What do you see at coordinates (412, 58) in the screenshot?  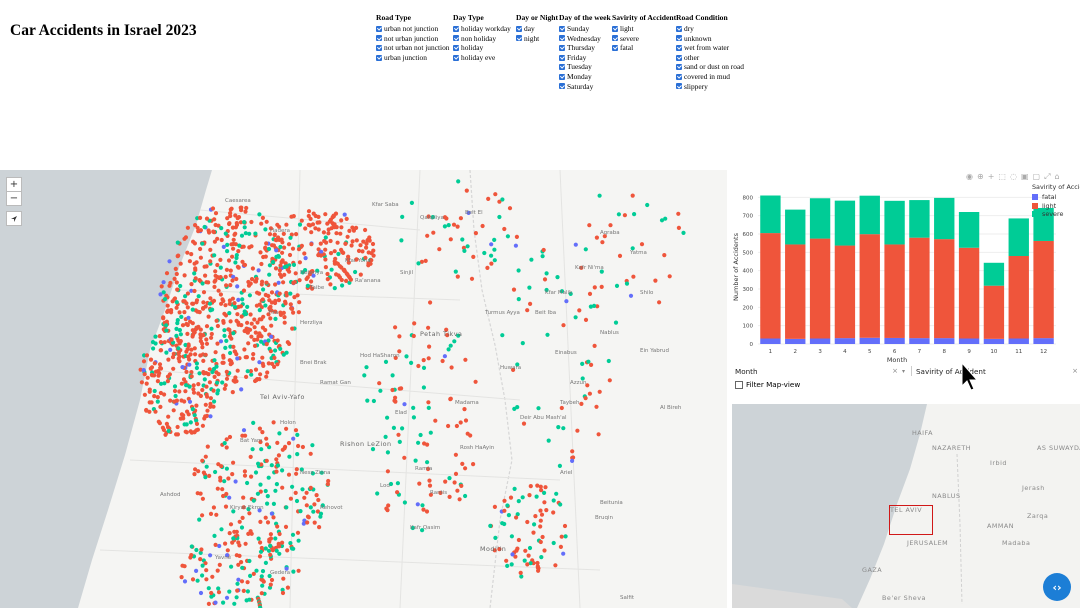 I see `filter-option: urban junction` at bounding box center [412, 58].